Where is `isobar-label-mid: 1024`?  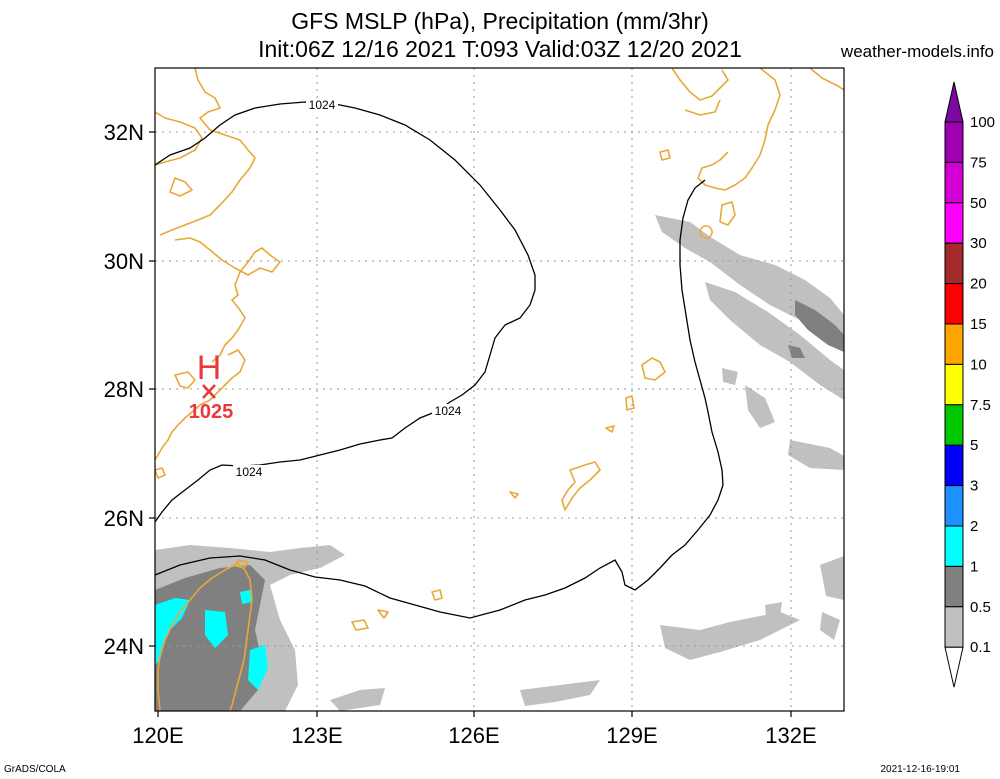 isobar-label-mid: 1024 is located at coordinates (448, 411).